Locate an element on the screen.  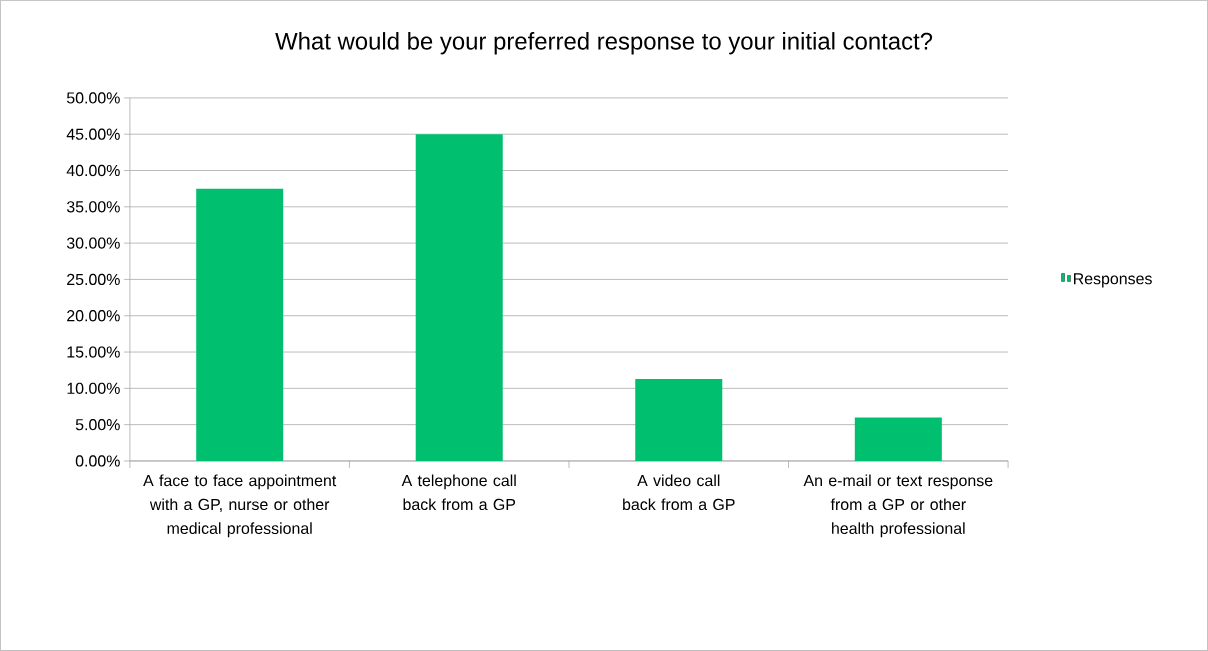
y-tick-label: 0.00% is located at coordinates (97, 461).